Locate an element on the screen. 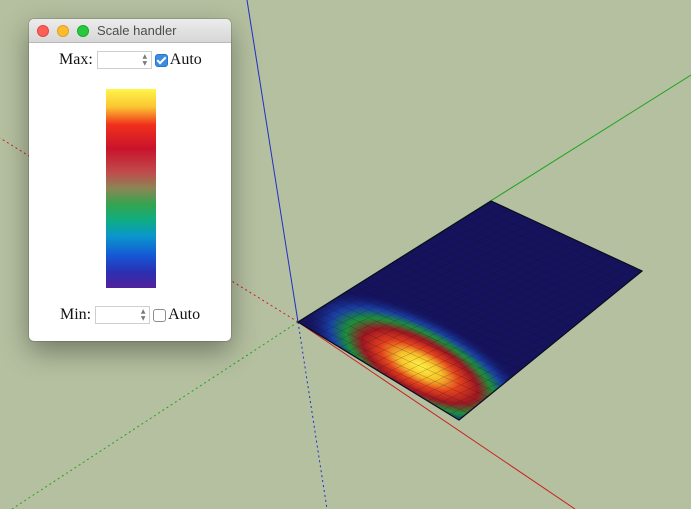  max-stepper: ▲ ▼ is located at coordinates (124, 60).